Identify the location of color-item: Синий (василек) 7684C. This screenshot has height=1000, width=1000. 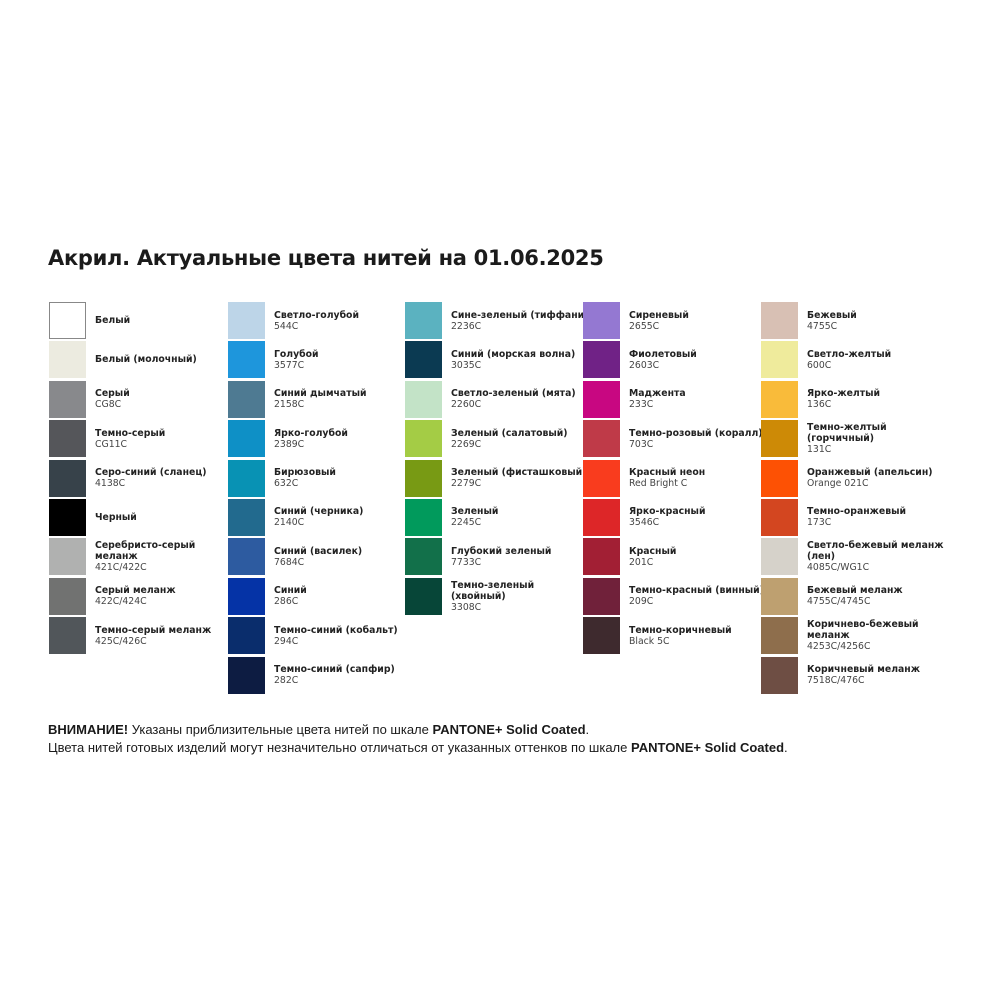
(317, 557).